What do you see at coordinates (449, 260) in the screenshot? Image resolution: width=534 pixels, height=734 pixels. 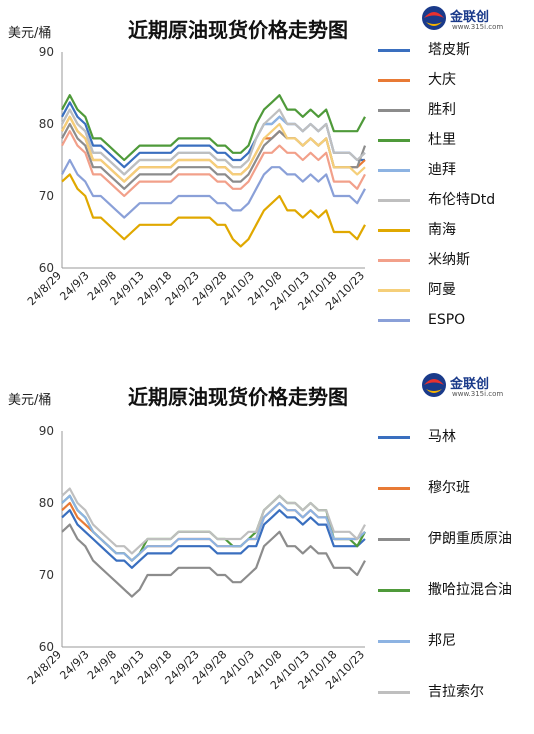 I see `legend-label: 米纳斯` at bounding box center [449, 260].